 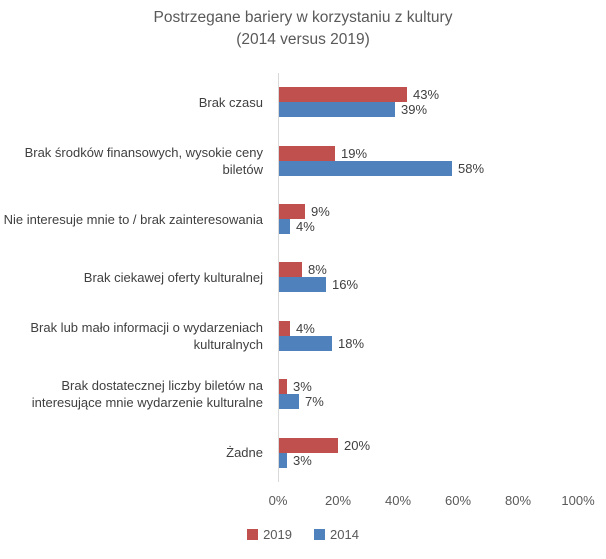 What do you see at coordinates (173, 277) in the screenshot?
I see `category-label: Brak ciekawej oferty kulturalnej` at bounding box center [173, 277].